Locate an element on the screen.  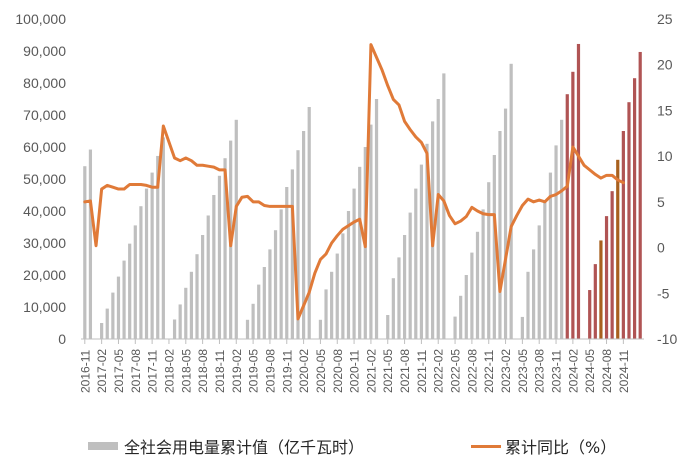
x-axis-tick-label: 2022-11 is located at coordinates (489, 371).